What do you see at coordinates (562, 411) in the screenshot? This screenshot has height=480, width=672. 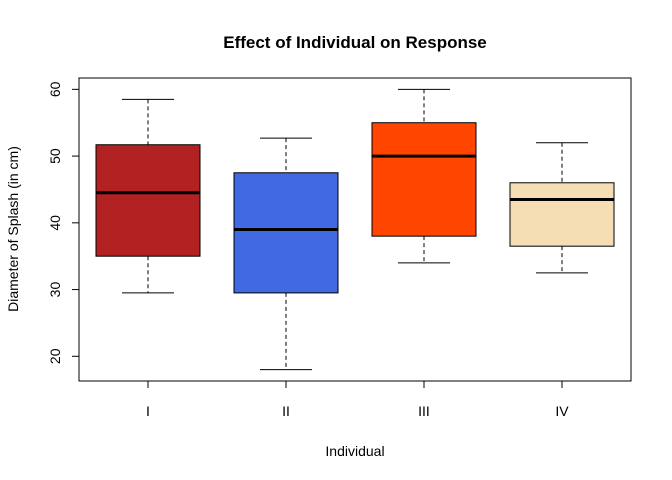 I see `x-tick-label: IV` at bounding box center [562, 411].